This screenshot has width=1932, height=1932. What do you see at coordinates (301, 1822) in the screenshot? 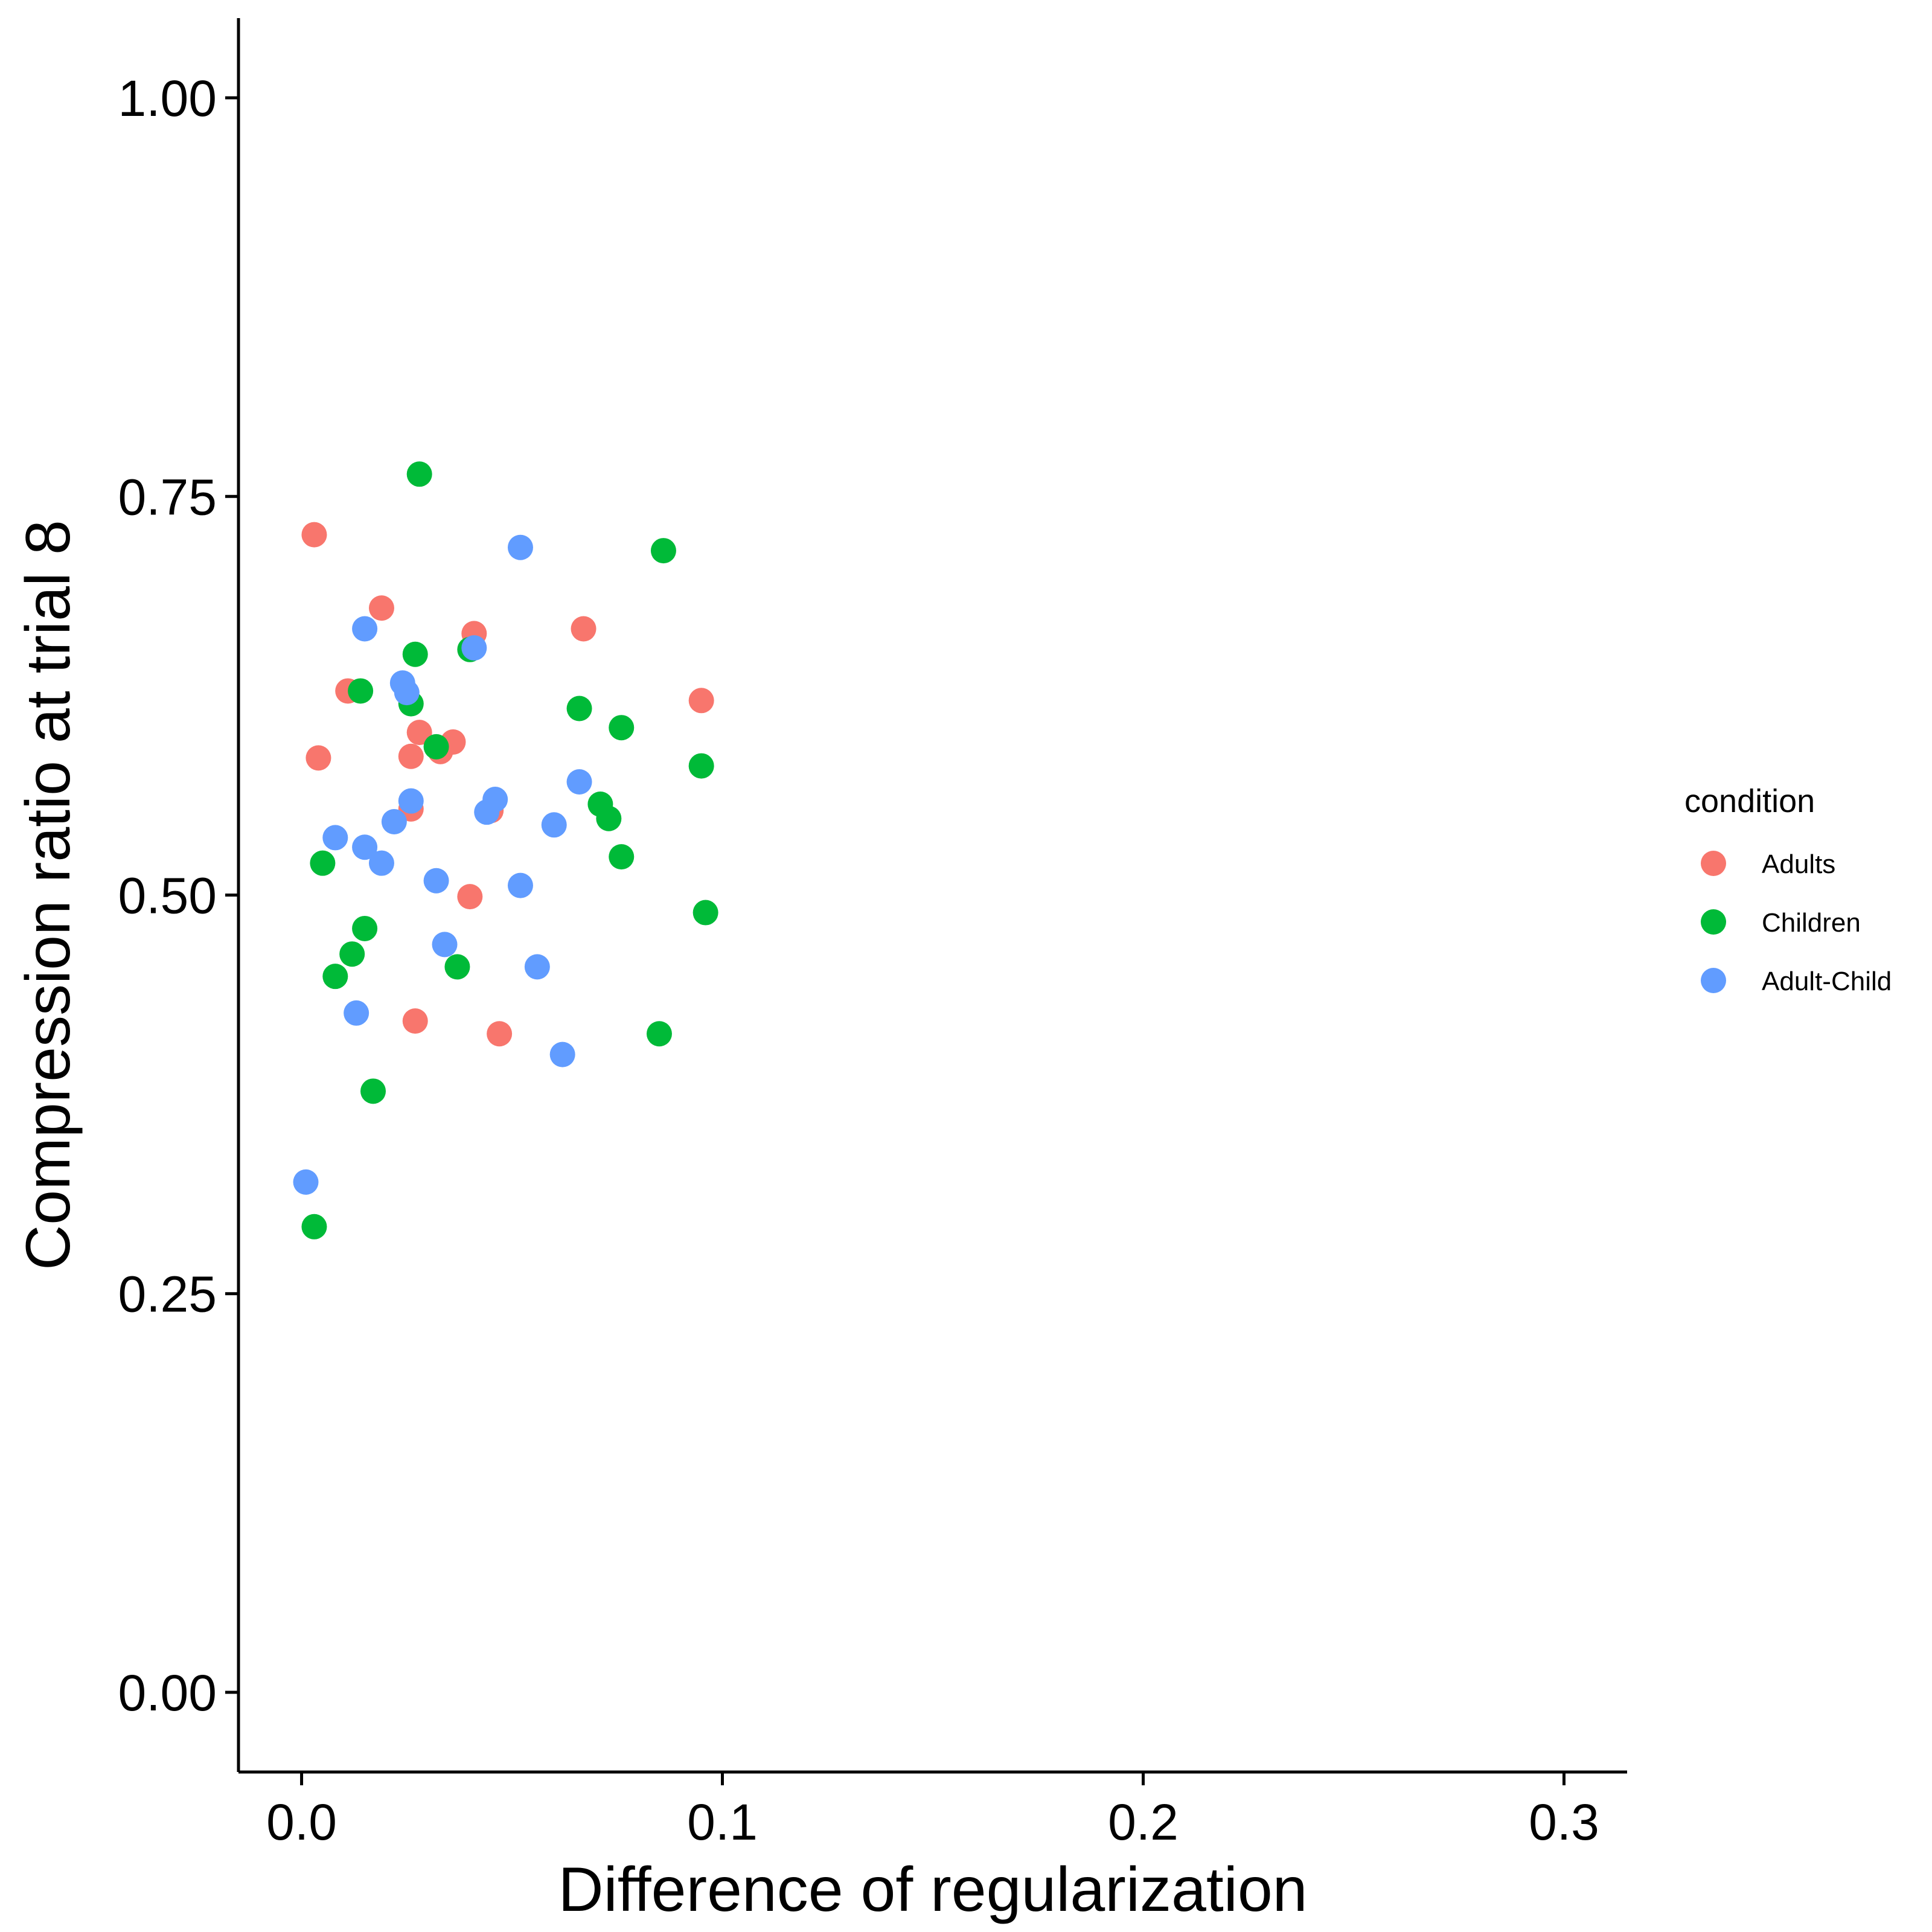
I see `x-tick-label: 0.0` at bounding box center [301, 1822].